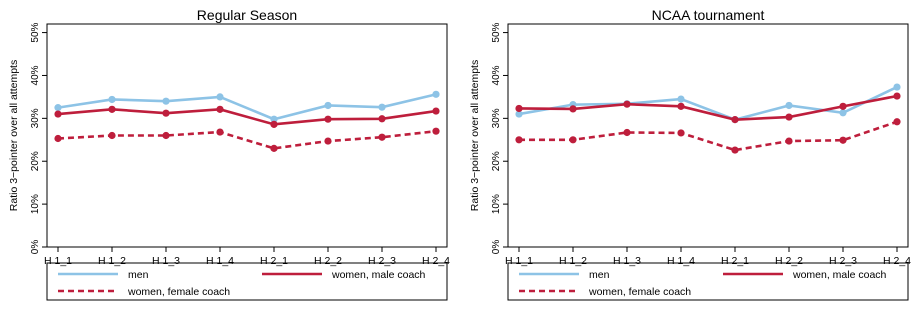 This screenshot has width=922, height=325. Describe the element at coordinates (247, 15) in the screenshot. I see `chart-title: Regular Season` at that location.